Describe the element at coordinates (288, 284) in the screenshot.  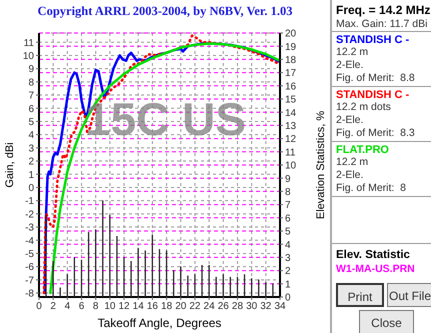
I see `y2-tick-label: 1` at that location.